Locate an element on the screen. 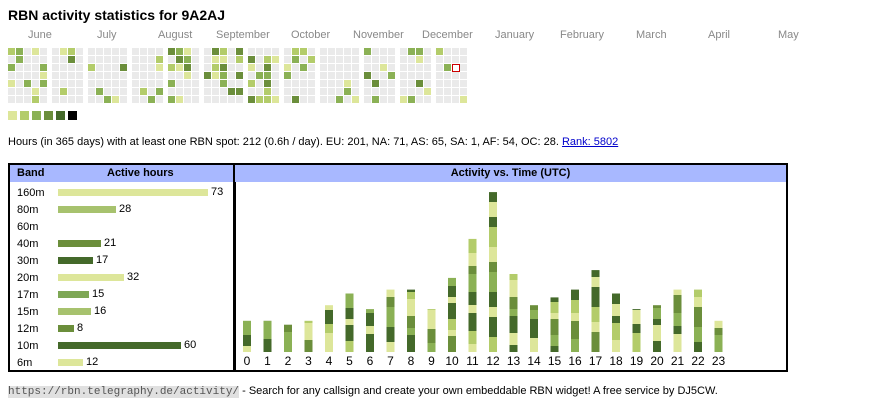 The width and height of the screenshot is (870, 407). today-cell is located at coordinates (456, 68).